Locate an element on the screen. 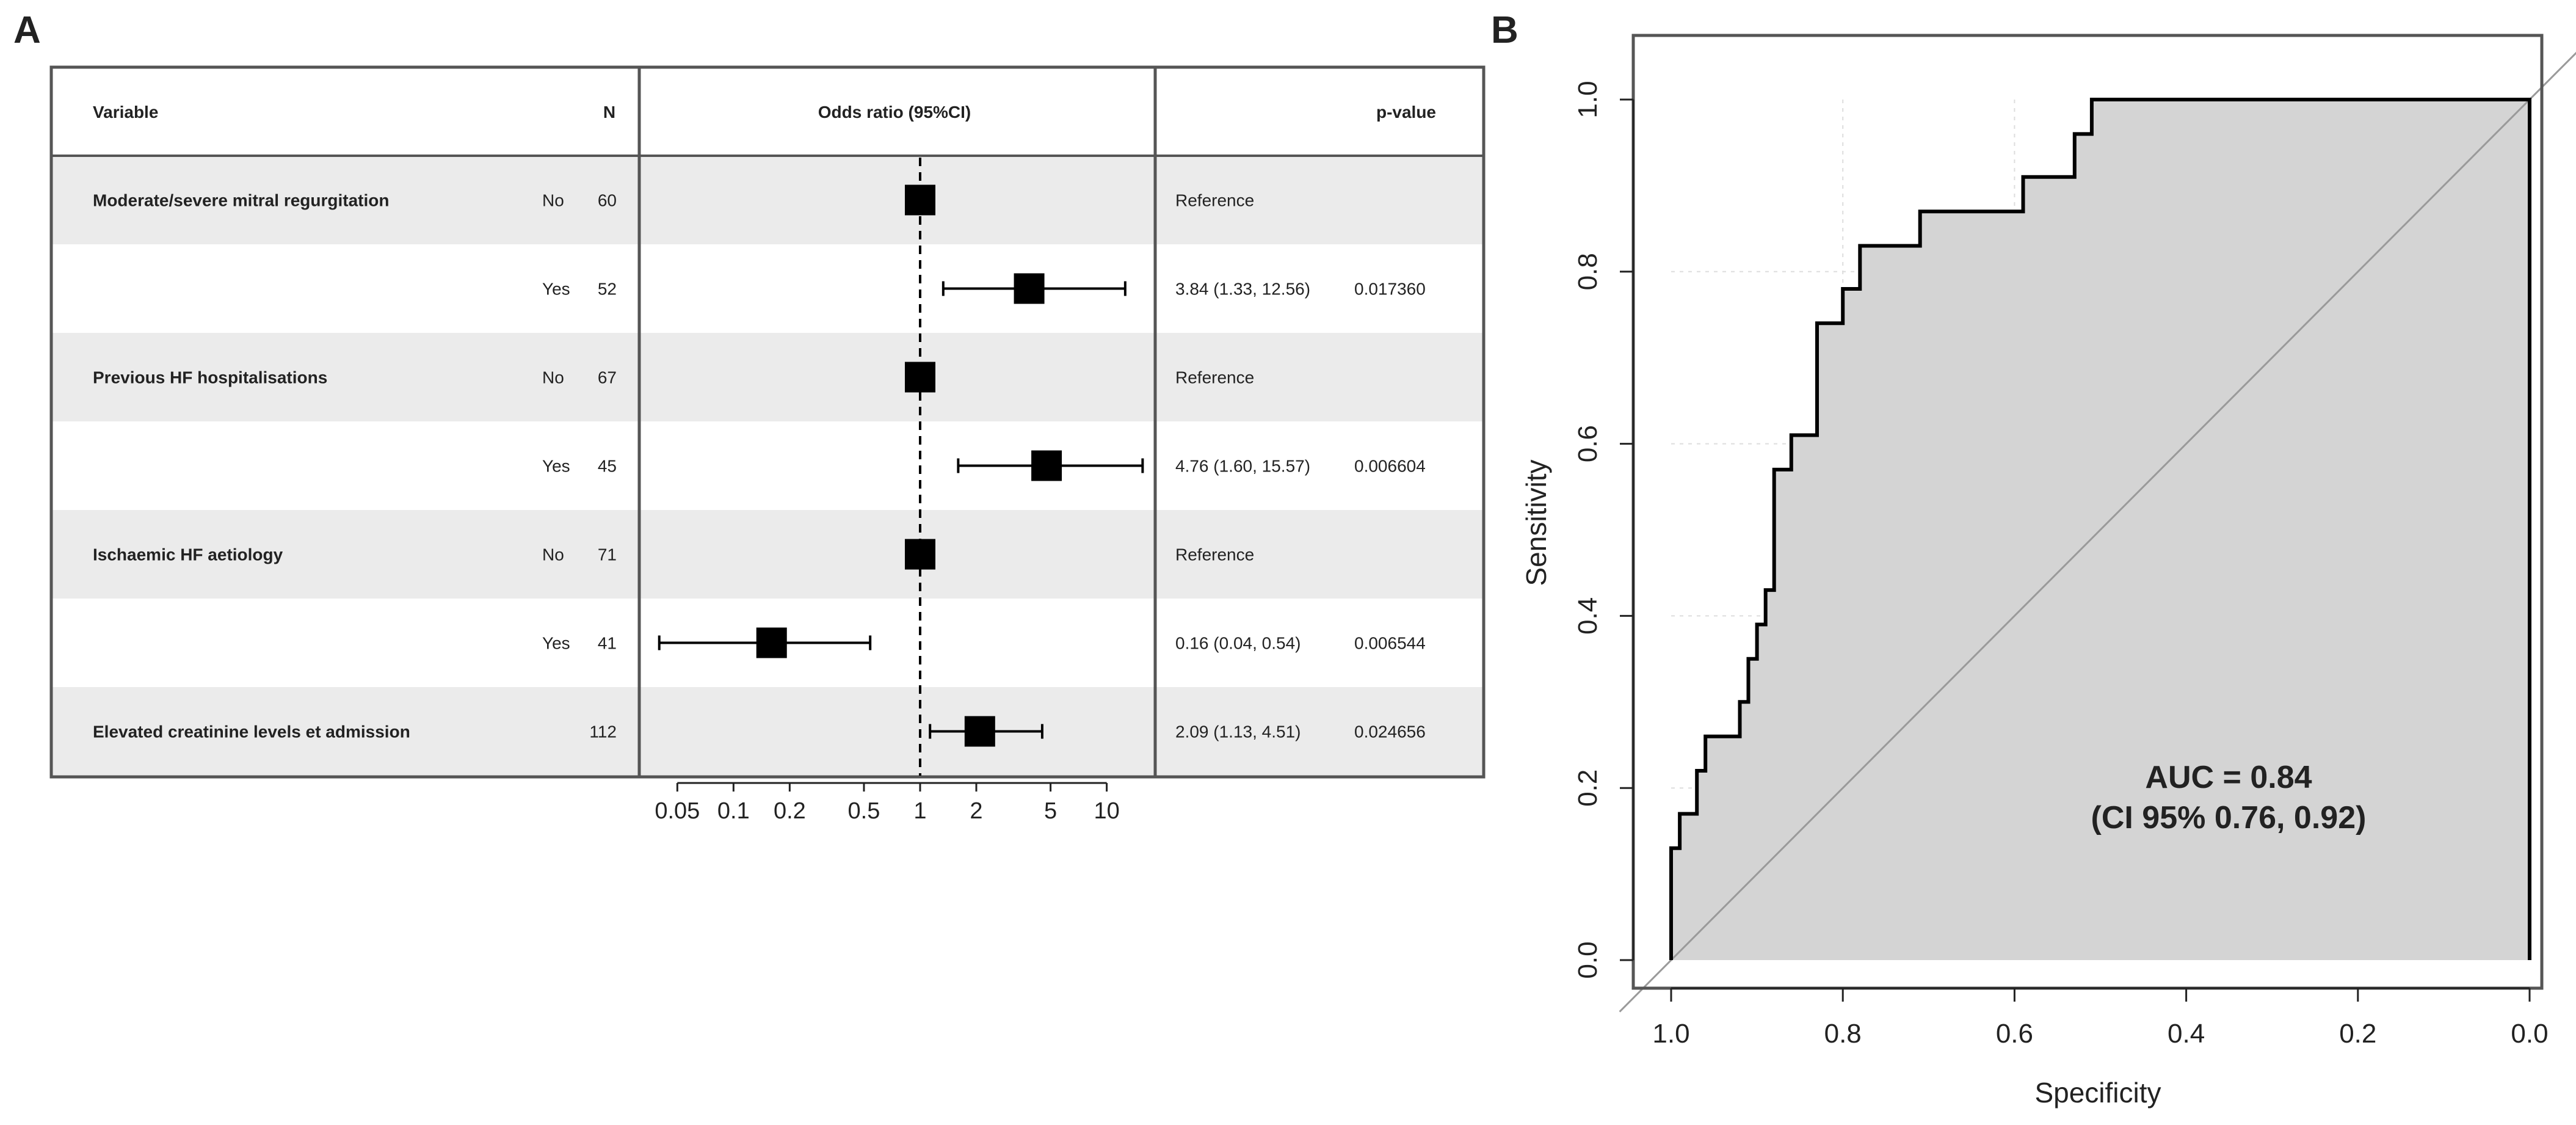 This screenshot has width=2576, height=1125. roc-y-axis-label: Sensitivity is located at coordinates (1536, 522).